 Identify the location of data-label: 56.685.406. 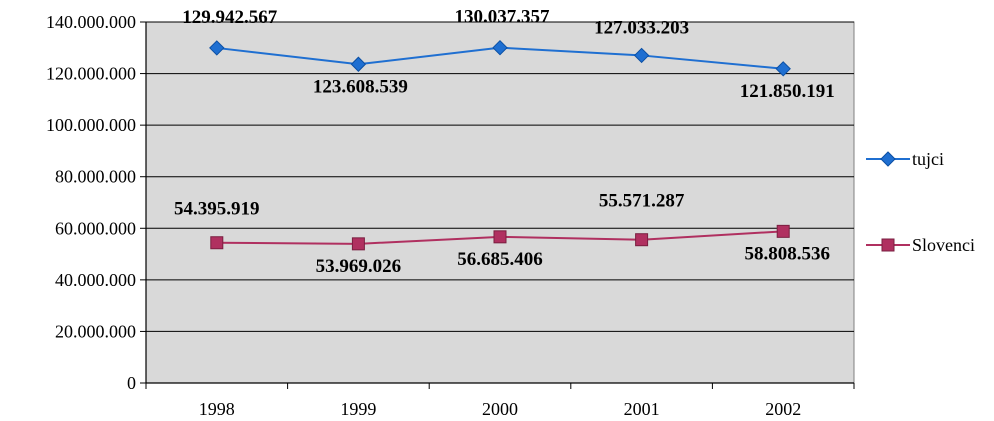
(500, 259).